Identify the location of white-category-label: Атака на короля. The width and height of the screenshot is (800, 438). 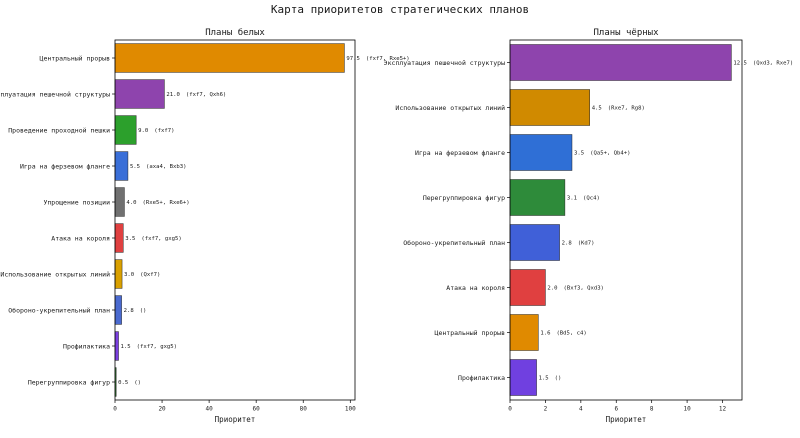
(80, 238).